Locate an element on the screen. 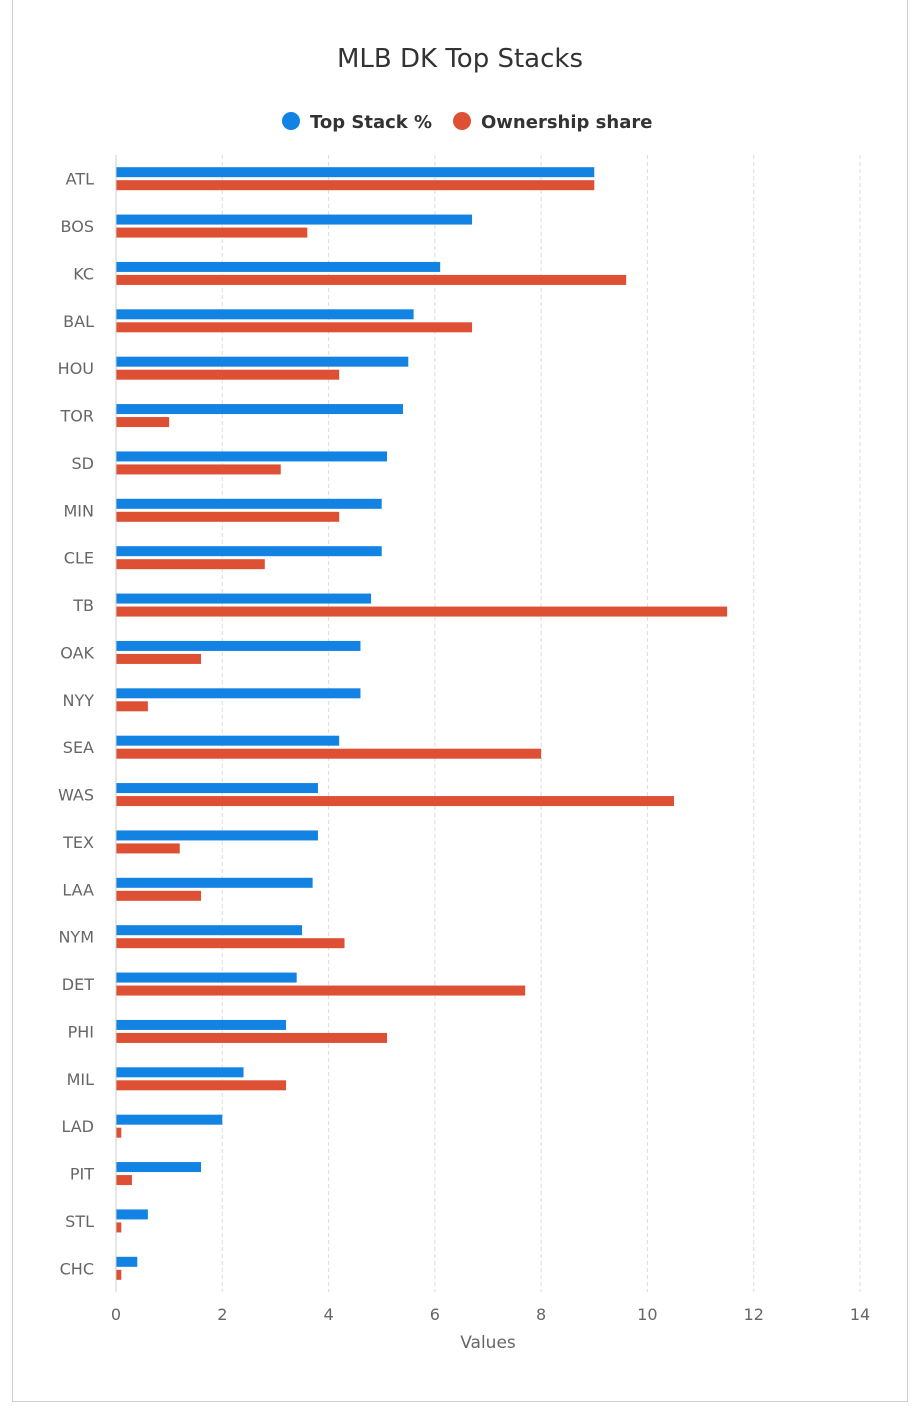  y-tick-label: HOU is located at coordinates (76, 368).